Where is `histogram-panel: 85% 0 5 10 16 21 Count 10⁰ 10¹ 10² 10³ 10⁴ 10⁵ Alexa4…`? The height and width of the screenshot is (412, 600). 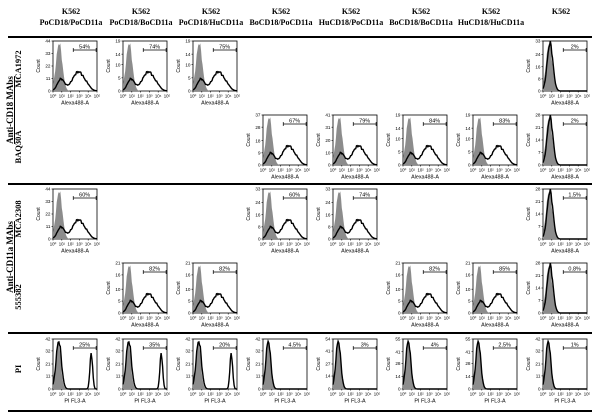 histogram-panel: 85% 0 5 10 16 21 Count 10⁰ 10¹ 10² 10³ 10⁴ 10⁵ Alexa4… is located at coordinates (488, 295).